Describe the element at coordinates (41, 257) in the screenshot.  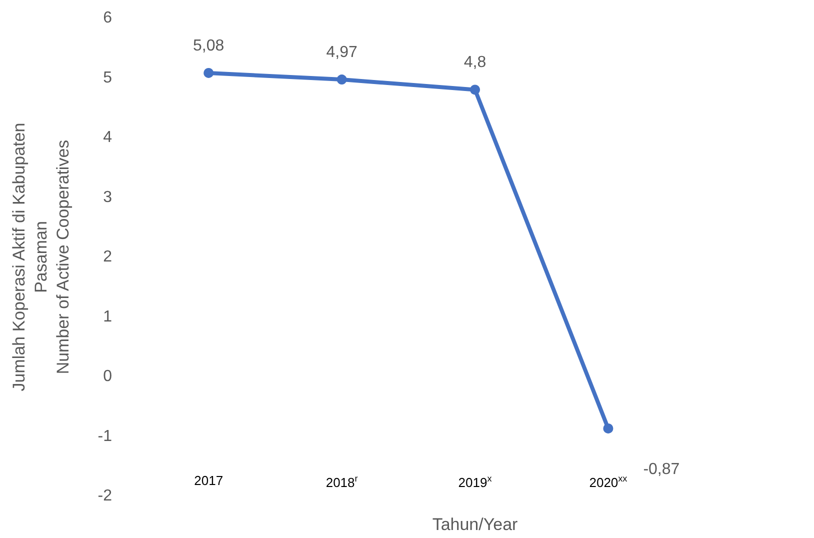
I see `y-axis-title: Jumlah Koperasi Aktif di Kabupaten Pasaman Number of Active Cooperatives` at that location.